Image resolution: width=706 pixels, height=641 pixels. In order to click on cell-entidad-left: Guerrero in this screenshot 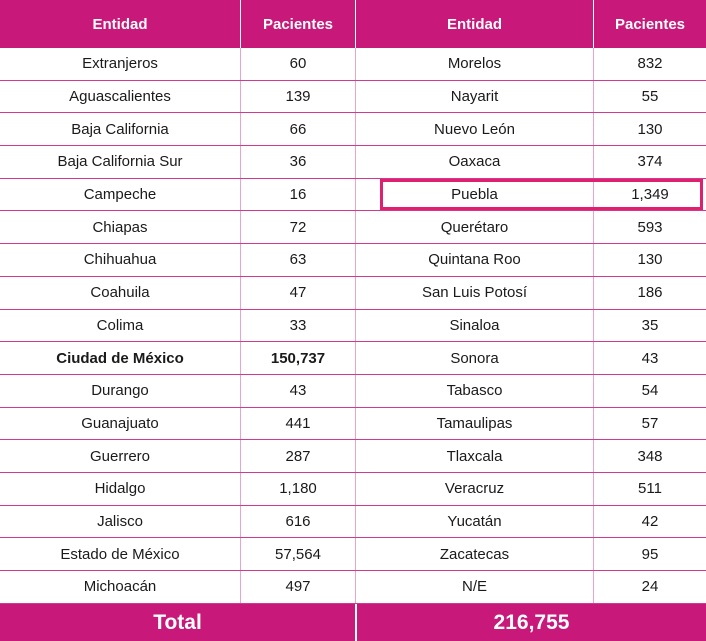, I will do `click(120, 456)`.